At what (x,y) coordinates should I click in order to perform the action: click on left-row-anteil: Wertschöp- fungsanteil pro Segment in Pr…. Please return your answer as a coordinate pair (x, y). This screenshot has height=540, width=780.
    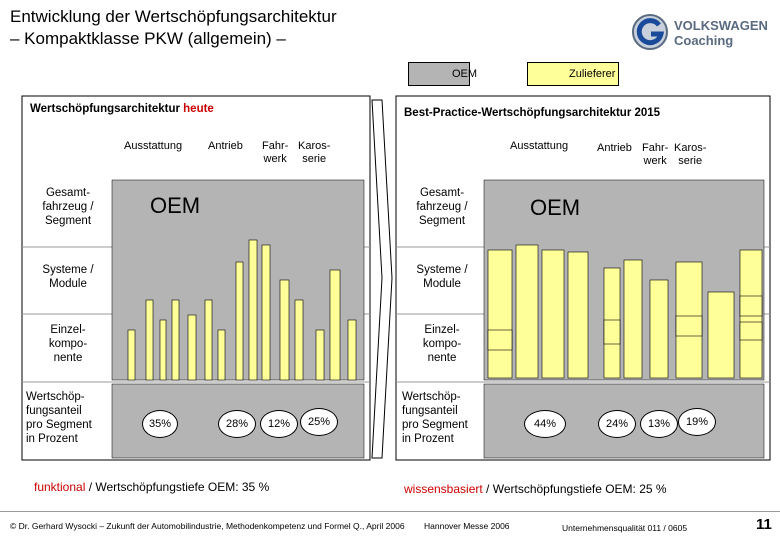
    Looking at the image, I should click on (59, 418).